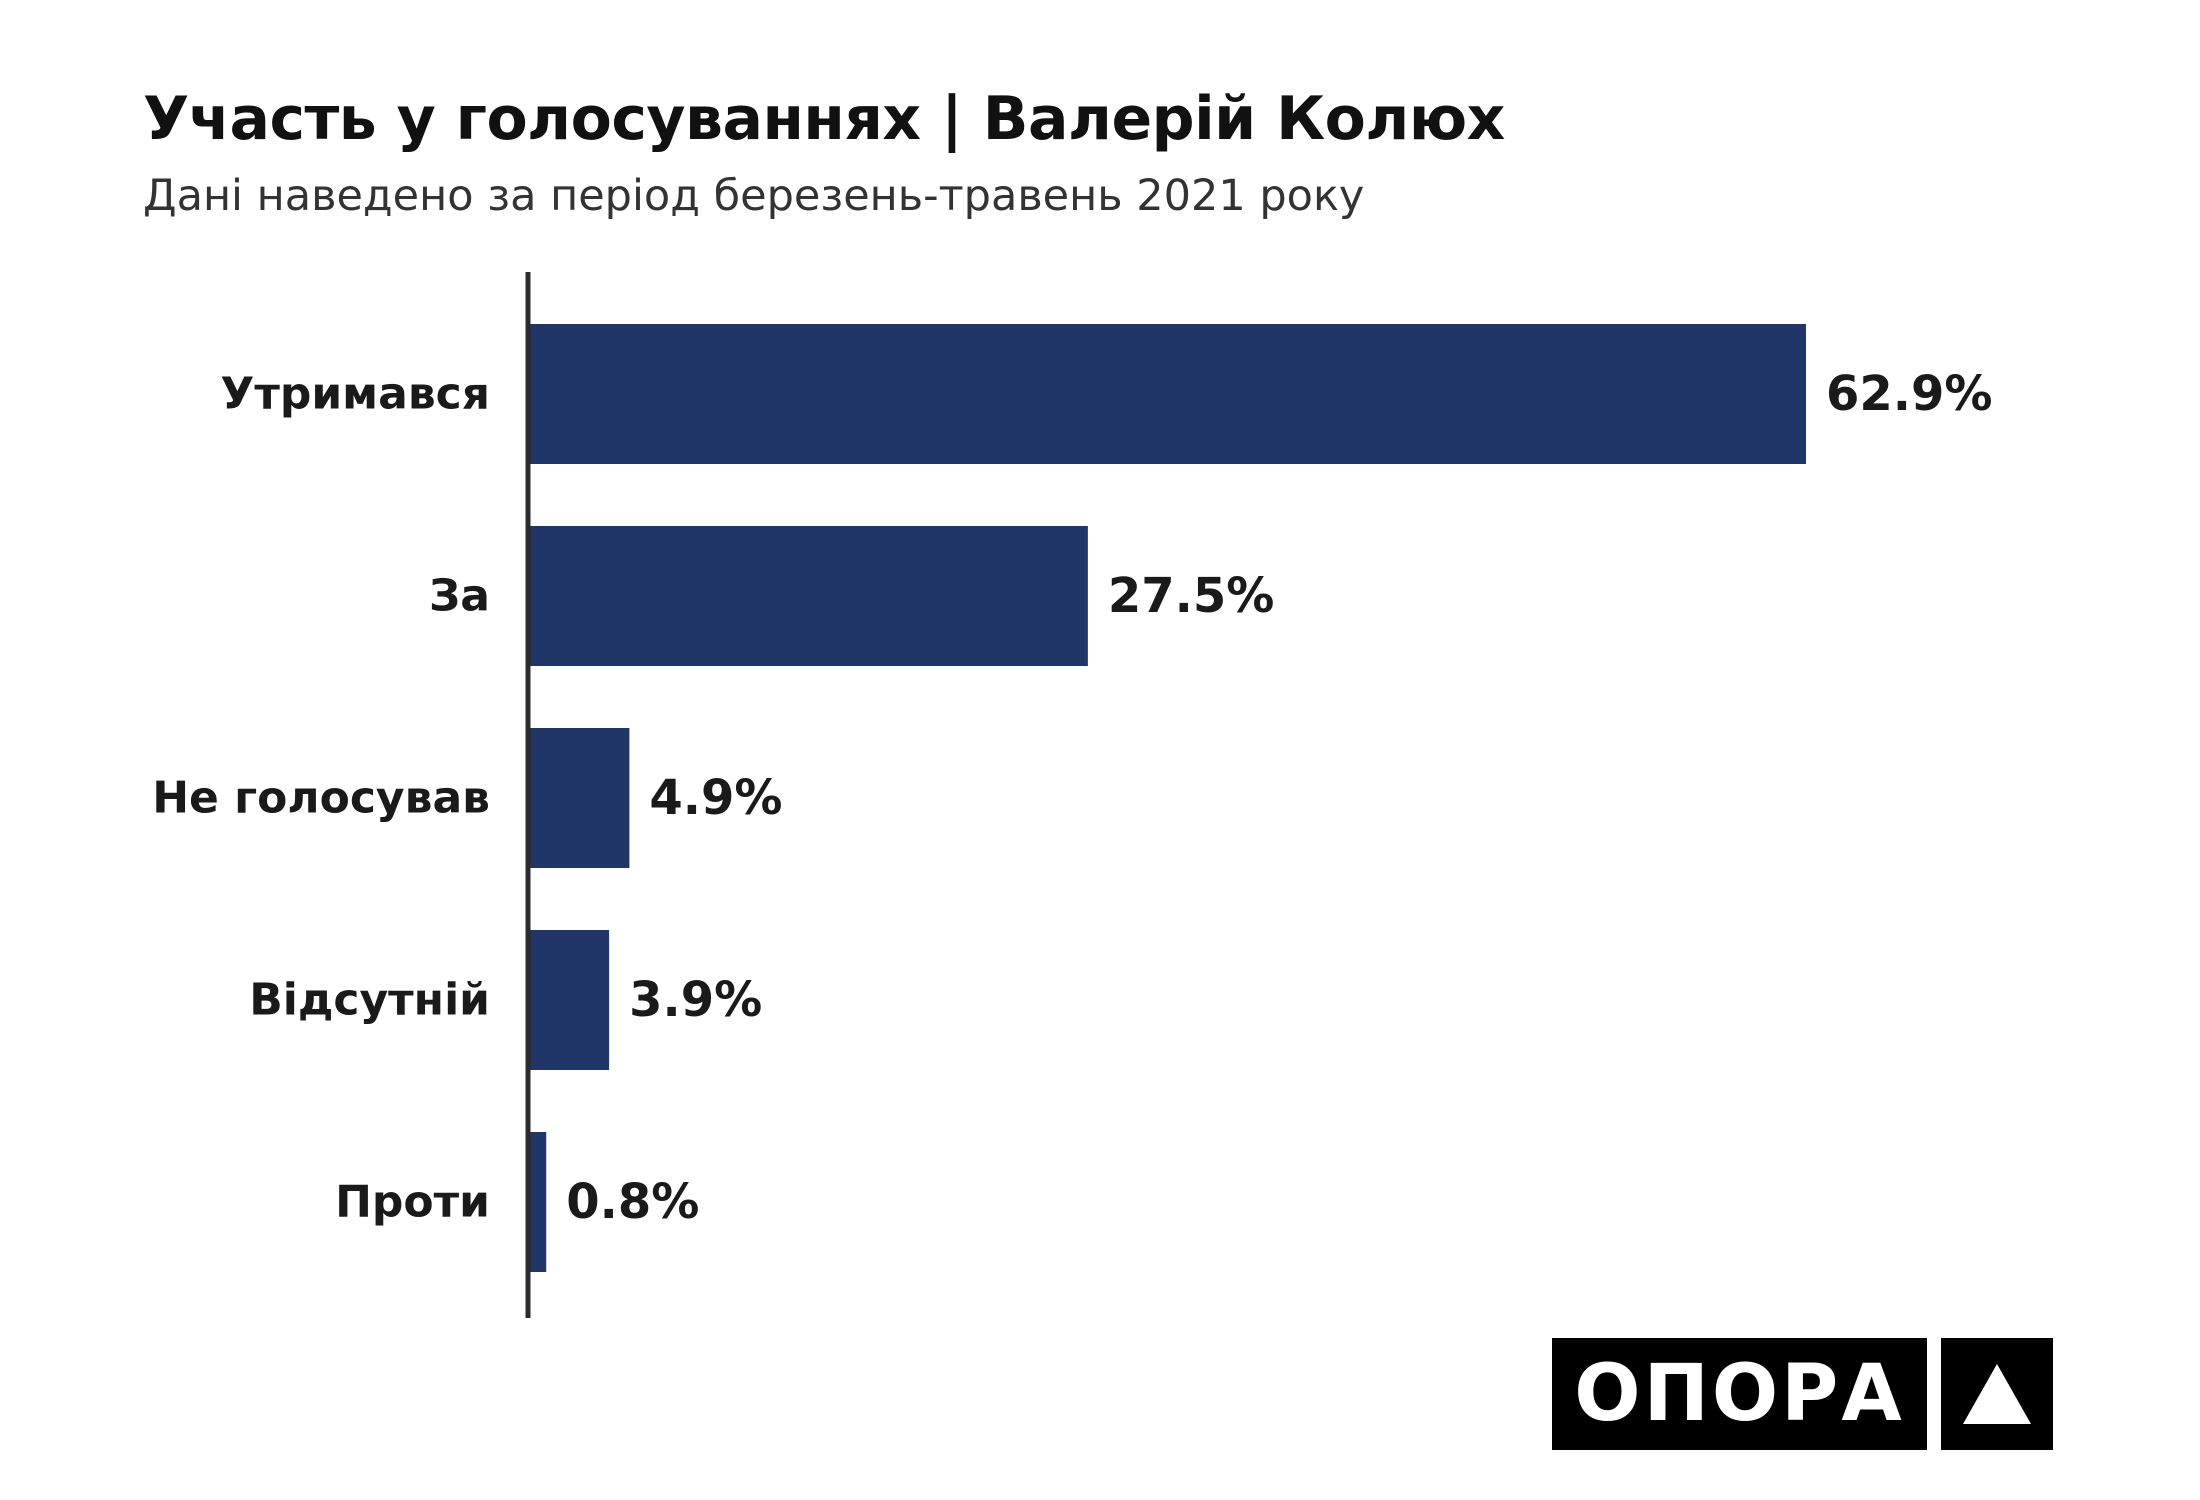  What do you see at coordinates (1909, 394) in the screenshot?
I see `value-label-0: 62.9%` at bounding box center [1909, 394].